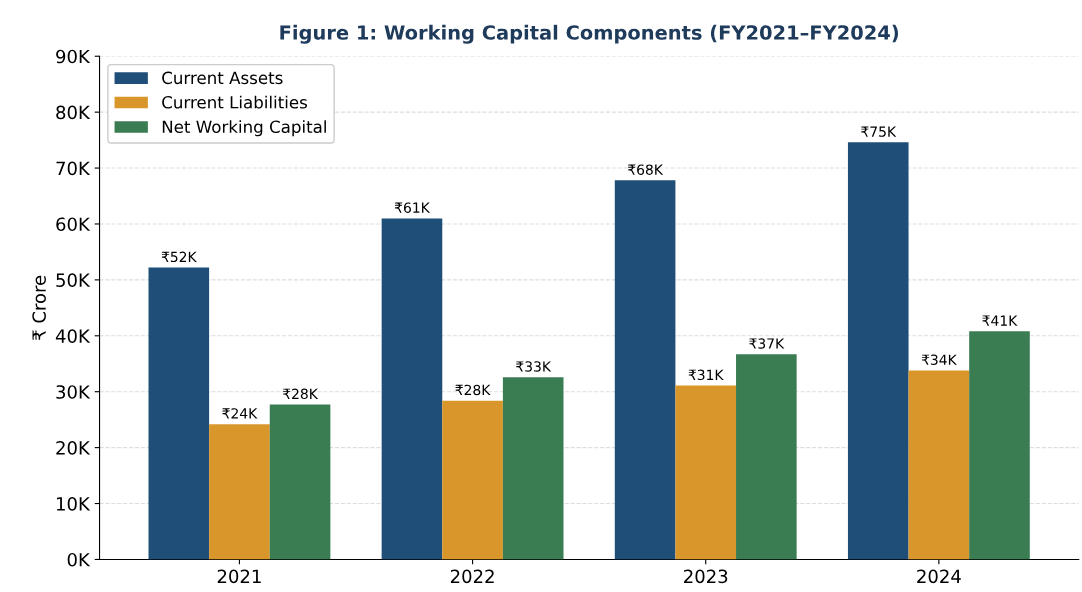 This screenshot has width=1082, height=592. Describe the element at coordinates (73, 280) in the screenshot. I see `y-tick-label: 50K` at that location.